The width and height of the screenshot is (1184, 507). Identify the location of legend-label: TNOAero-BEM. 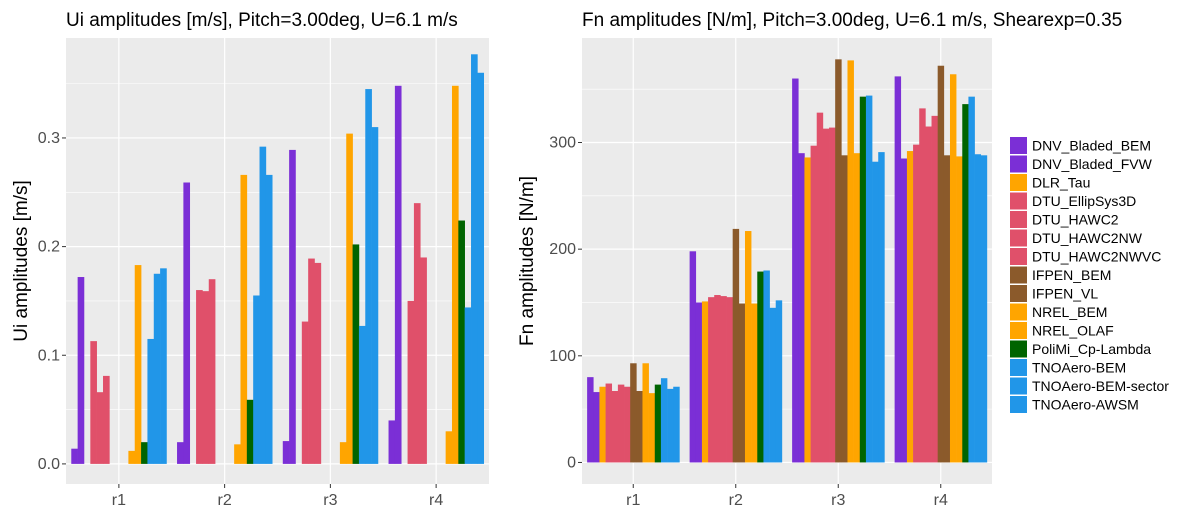
(1079, 368).